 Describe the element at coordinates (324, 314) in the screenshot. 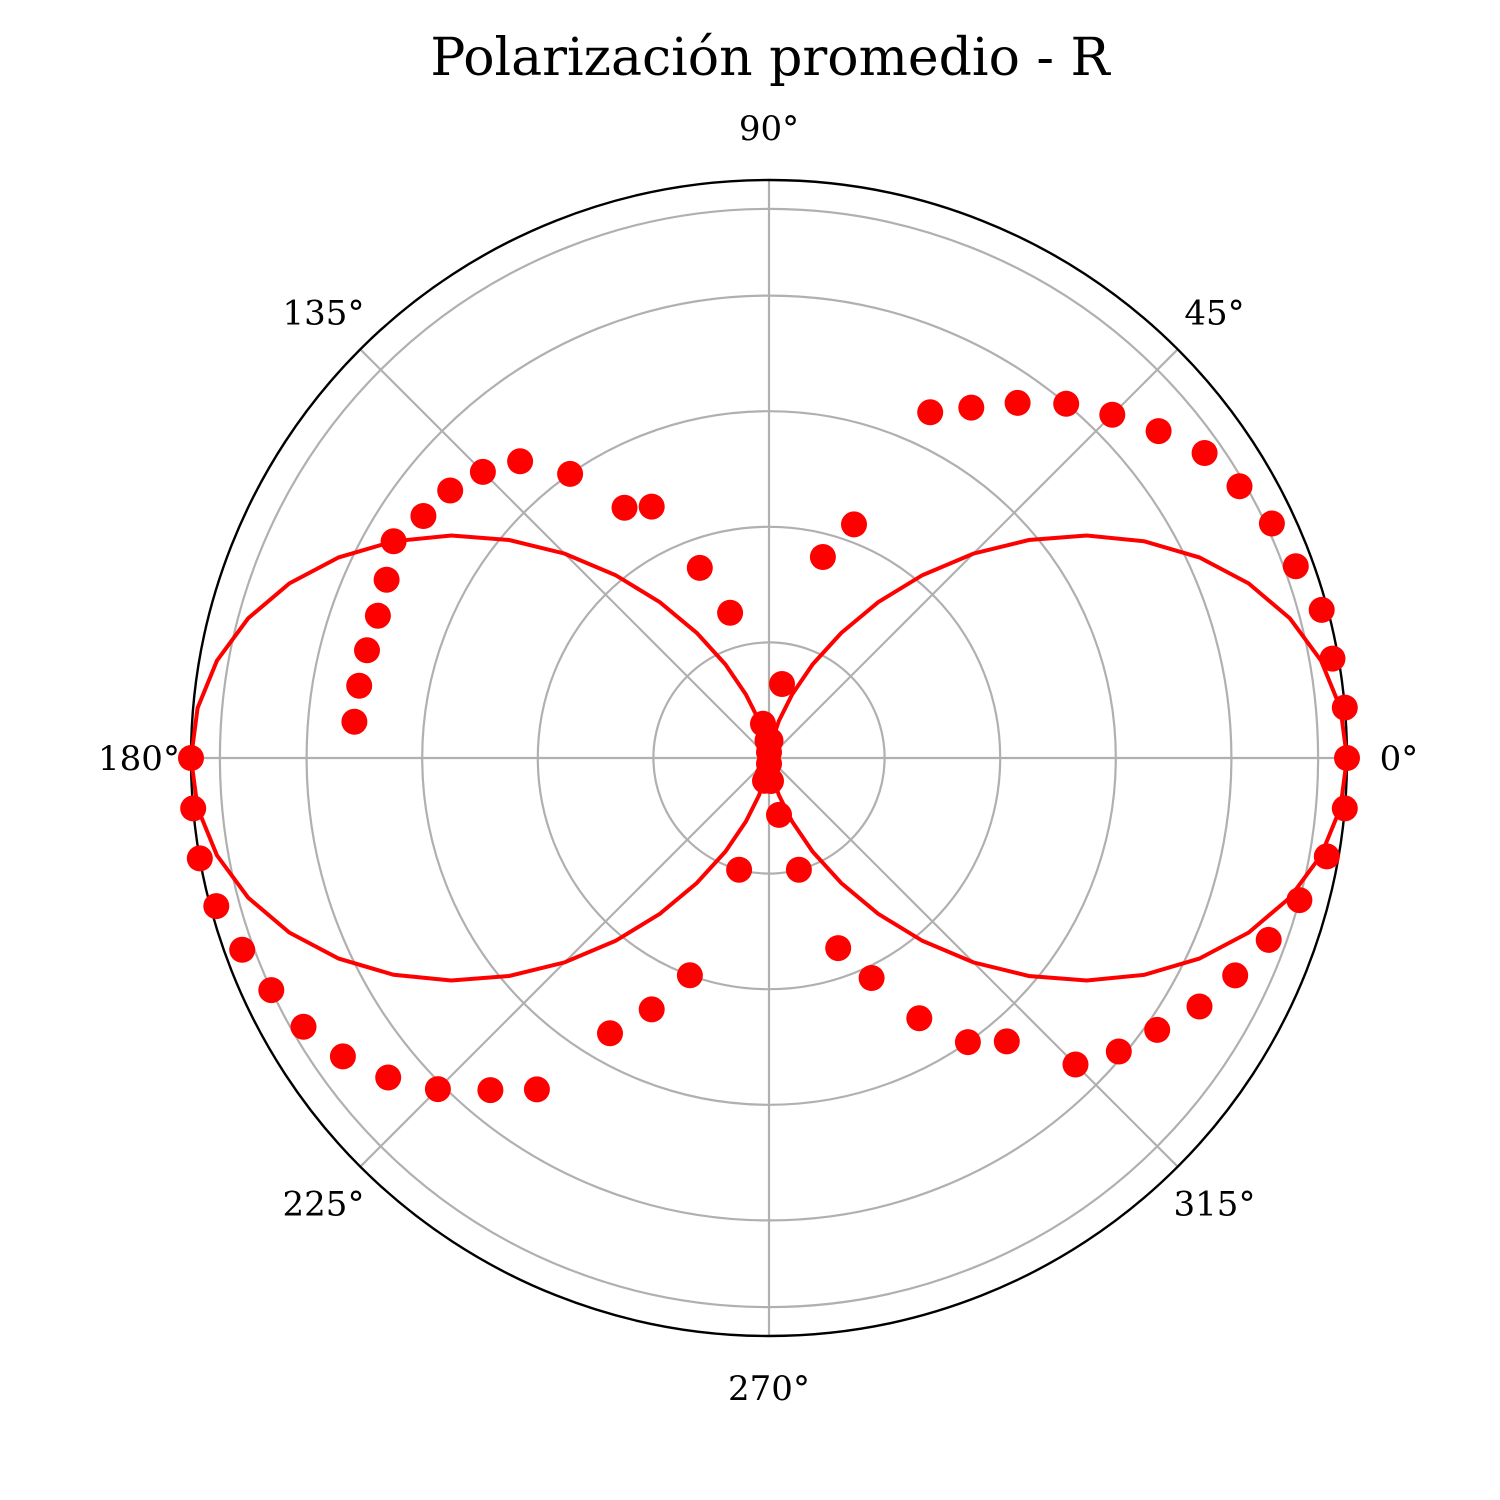

I see `angle-tick-label: 135°` at that location.